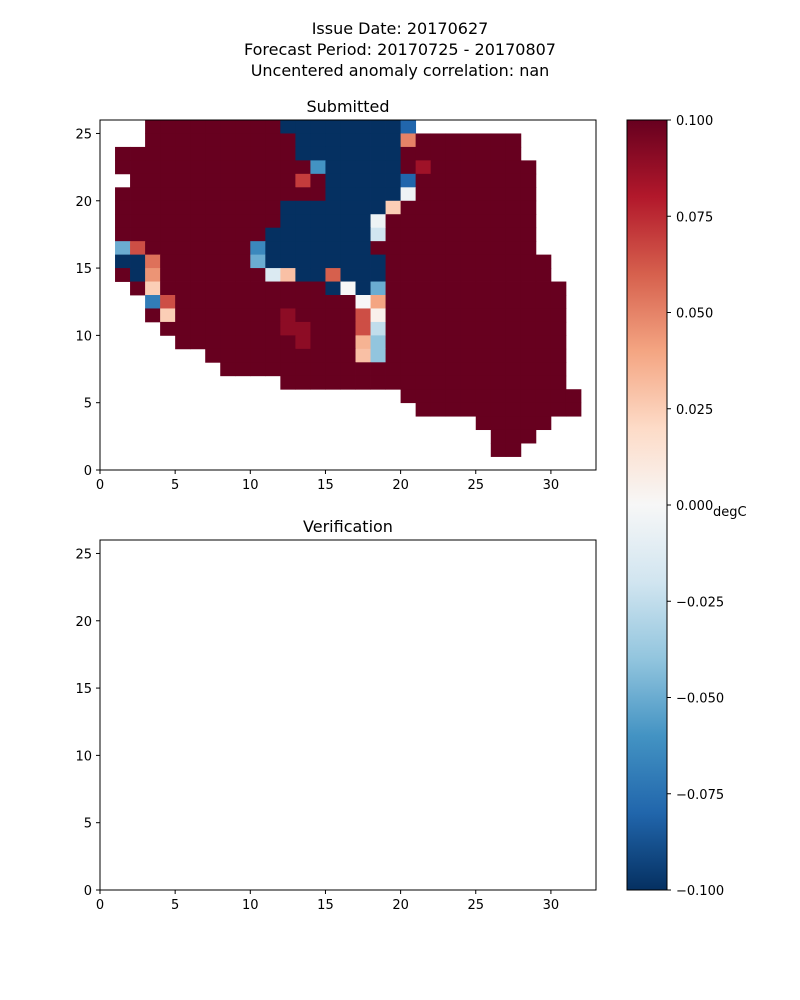 This screenshot has height=1000, width=800. What do you see at coordinates (347, 106) in the screenshot?
I see `submitted-panel-title: Submitted` at bounding box center [347, 106].